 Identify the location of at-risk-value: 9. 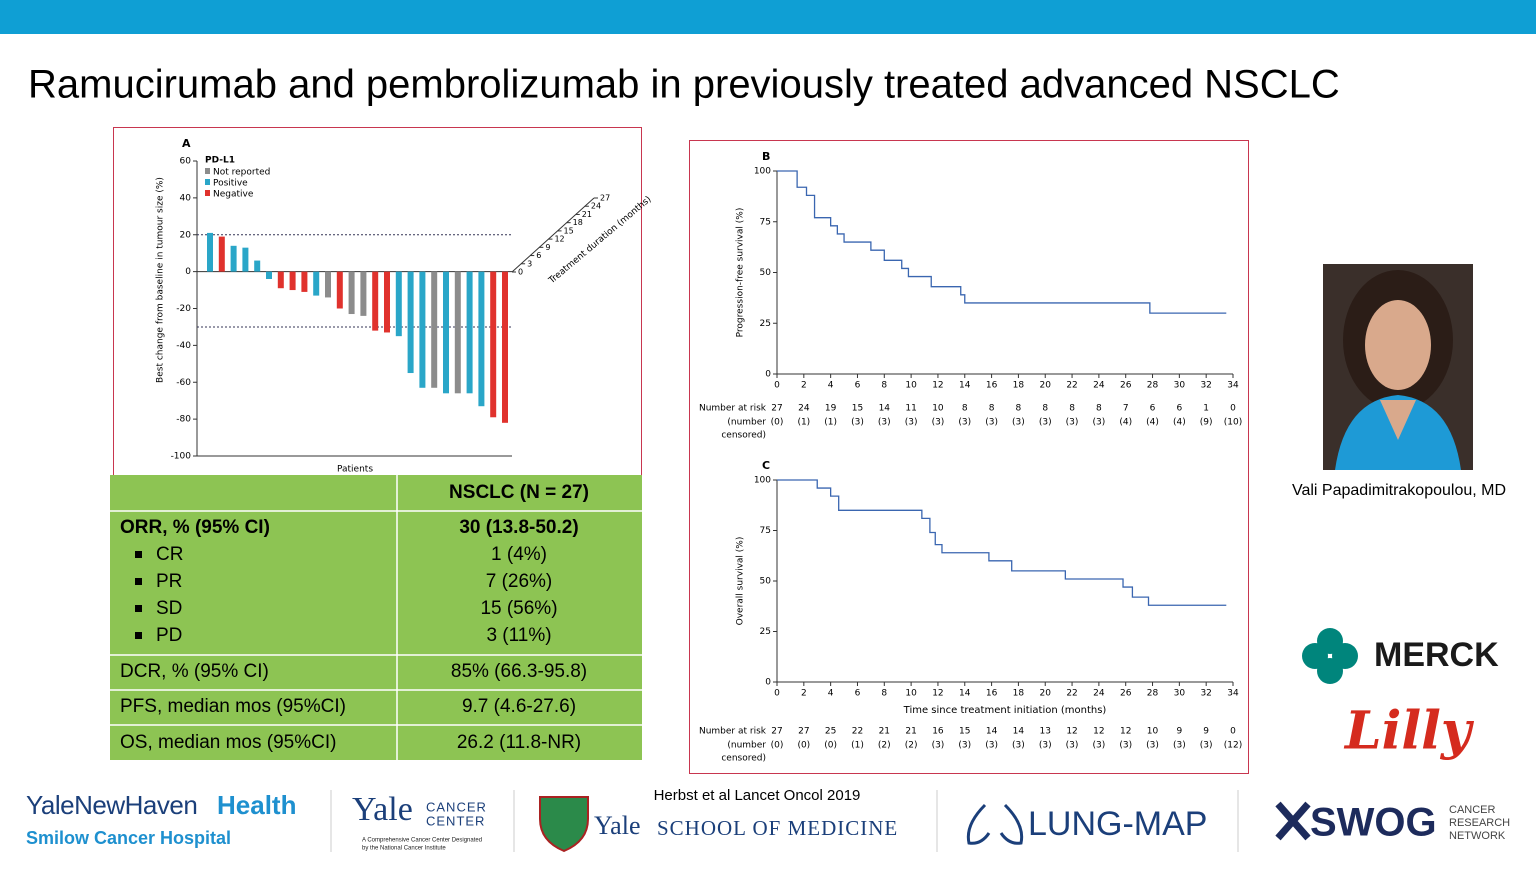
(1206, 732).